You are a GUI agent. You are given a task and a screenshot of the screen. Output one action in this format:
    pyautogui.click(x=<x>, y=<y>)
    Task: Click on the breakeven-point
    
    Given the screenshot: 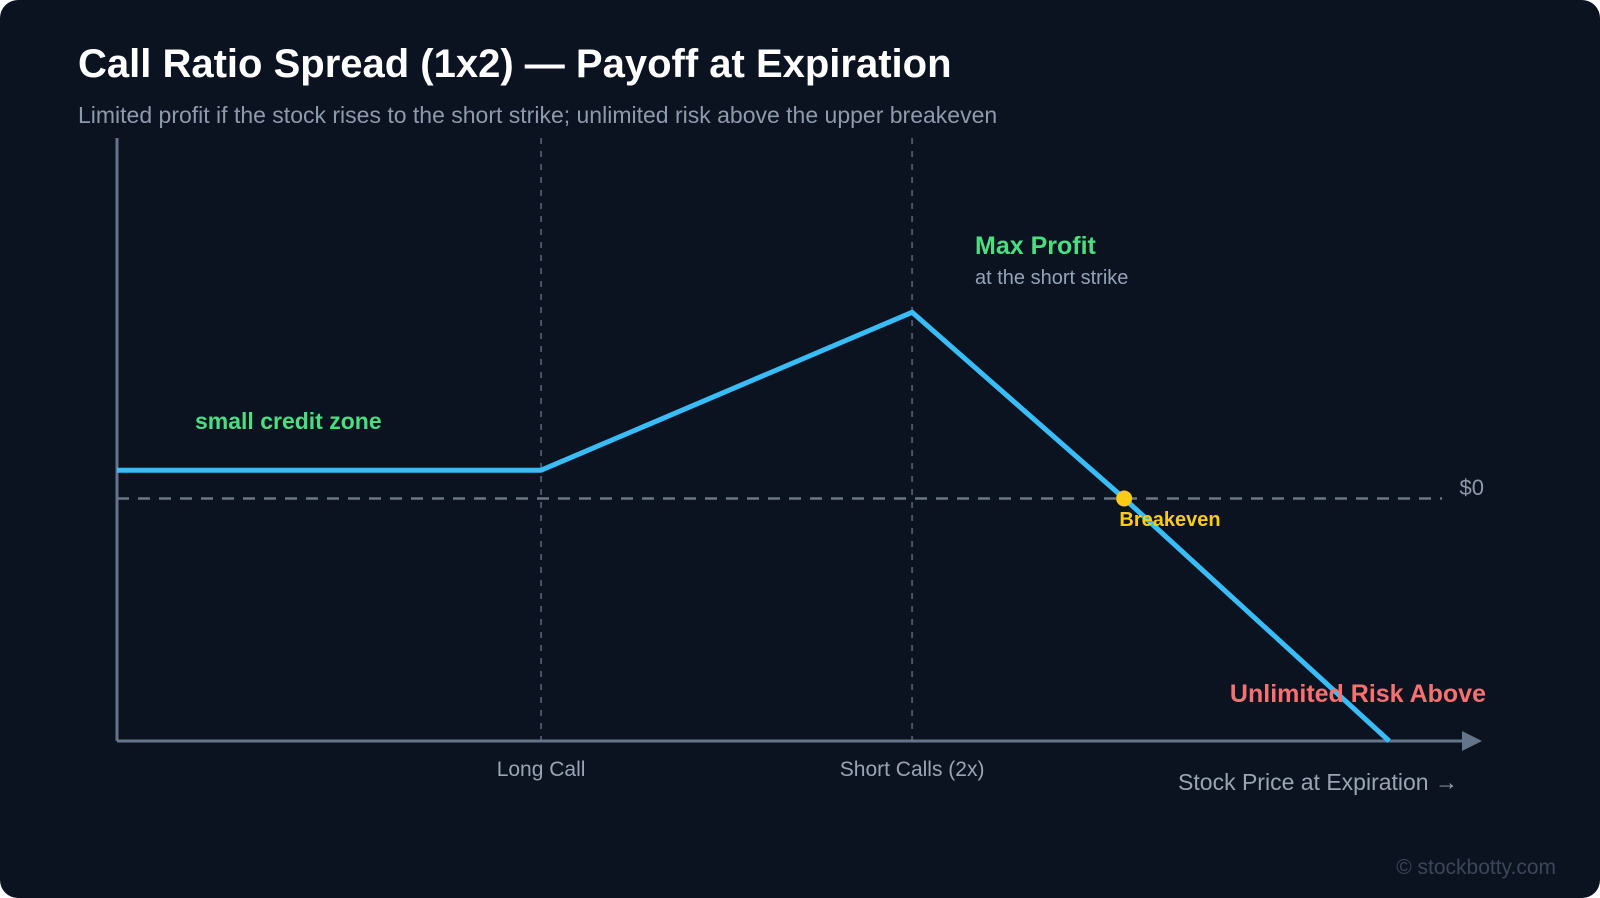 What is the action you would take?
    pyautogui.click(x=1124, y=498)
    